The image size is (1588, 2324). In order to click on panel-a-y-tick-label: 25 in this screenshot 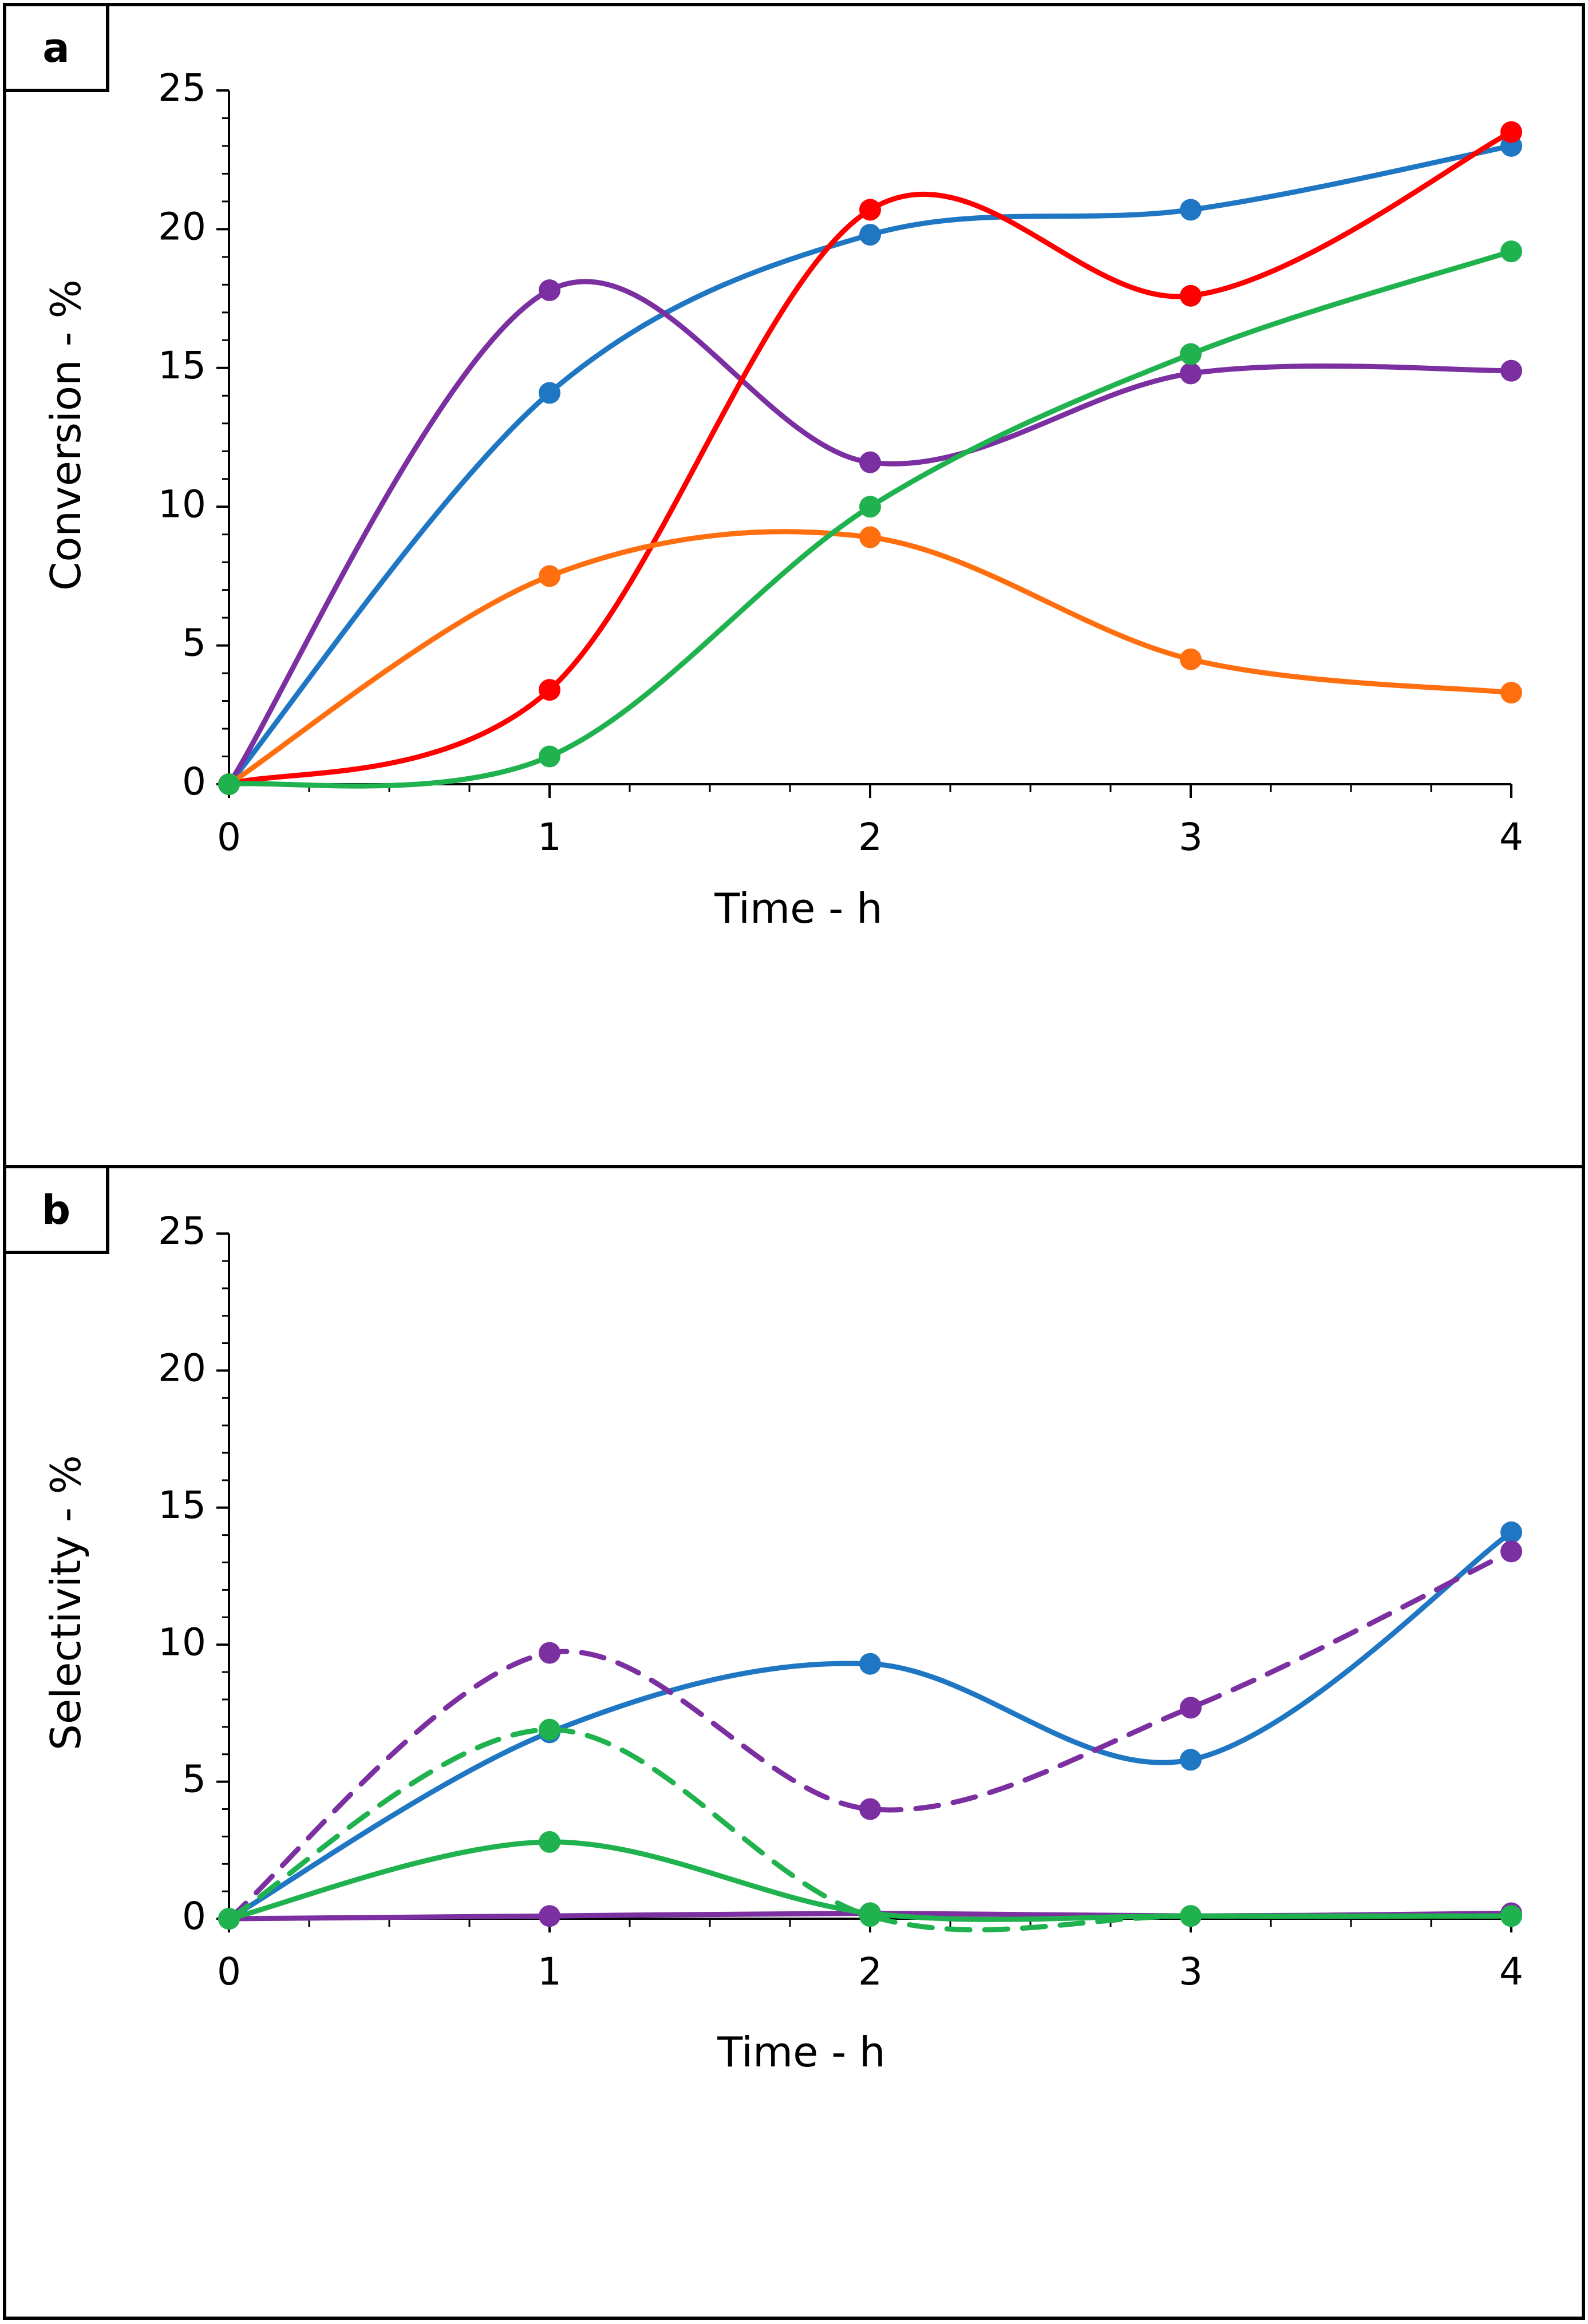, I will do `click(182, 88)`.